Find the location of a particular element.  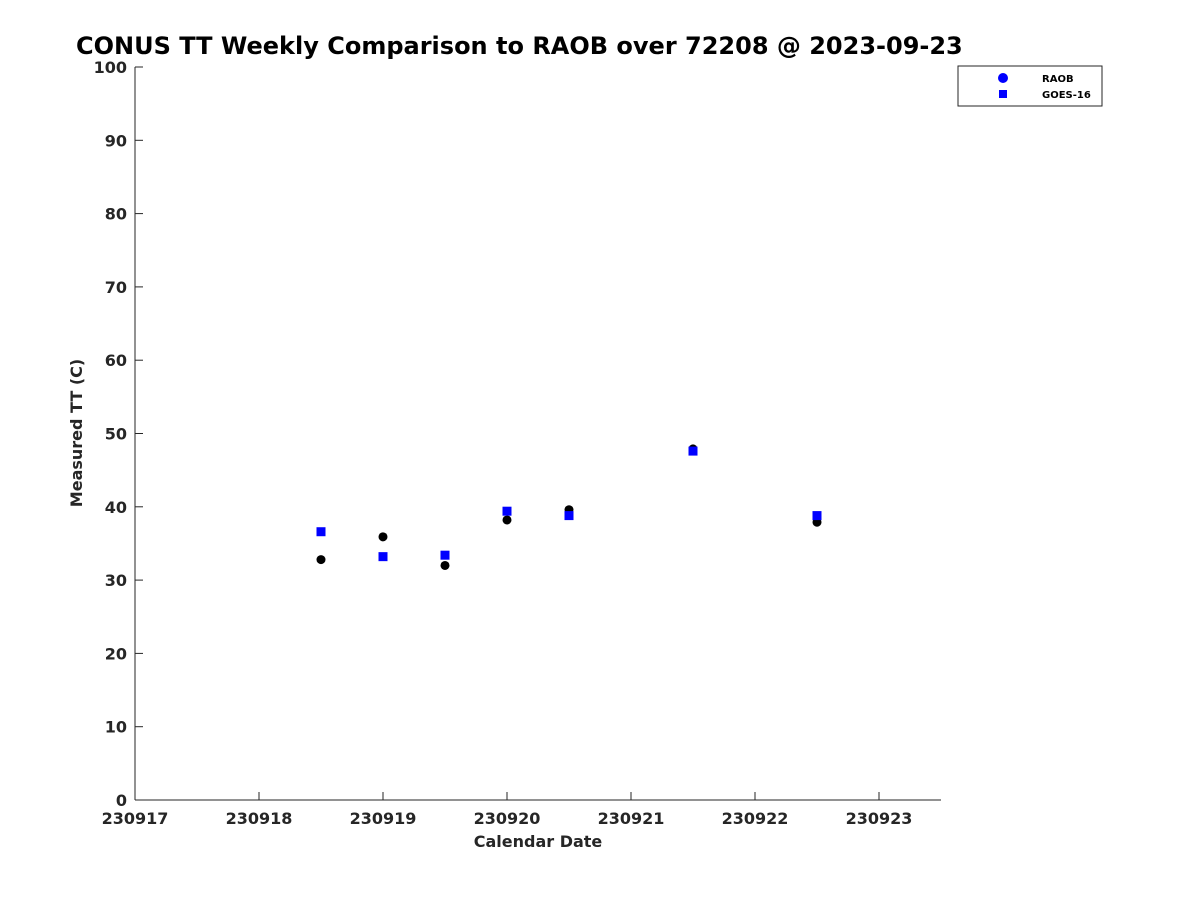

x-tick-label: 230920 is located at coordinates (507, 818).